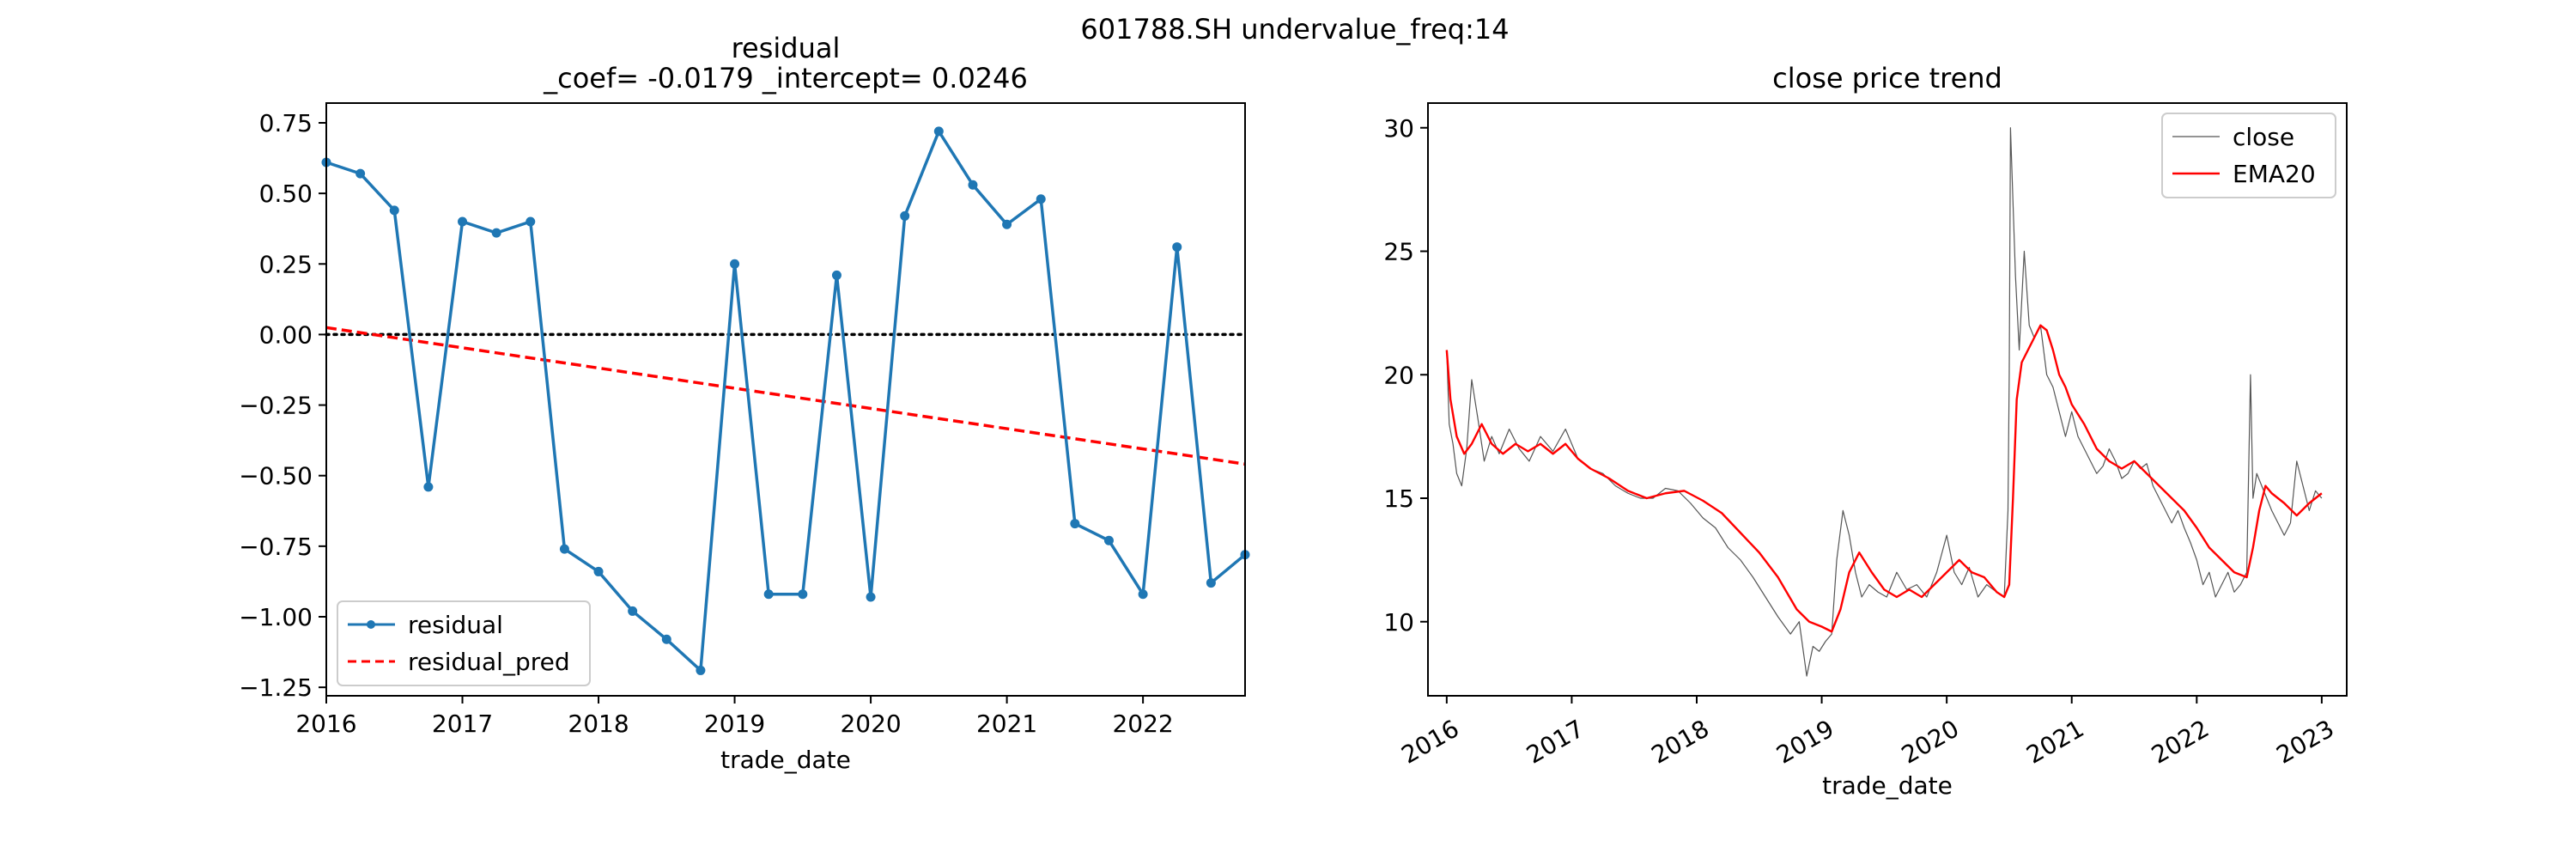 The height and width of the screenshot is (859, 2576). What do you see at coordinates (455, 625) in the screenshot?
I see `residual-legend-label: residual` at bounding box center [455, 625].